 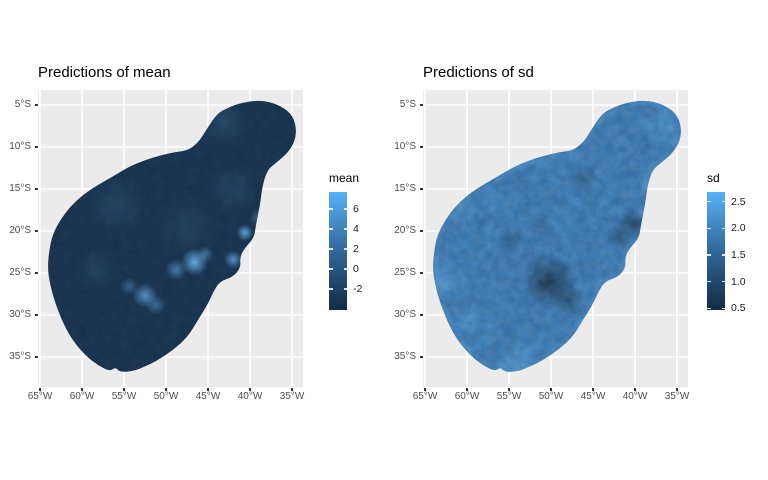 What do you see at coordinates (358, 289) in the screenshot?
I see `legend-tick-label: -2` at bounding box center [358, 289].